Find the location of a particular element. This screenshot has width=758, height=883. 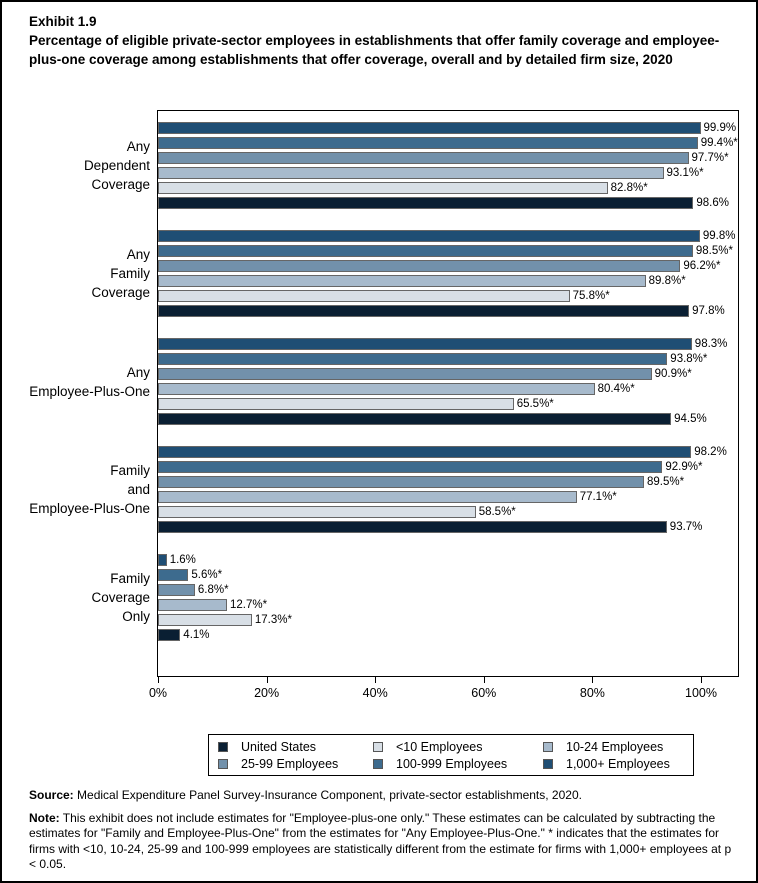

bar-row-family-coverage-only-1-000-employees: 1.6% is located at coordinates (177, 560).